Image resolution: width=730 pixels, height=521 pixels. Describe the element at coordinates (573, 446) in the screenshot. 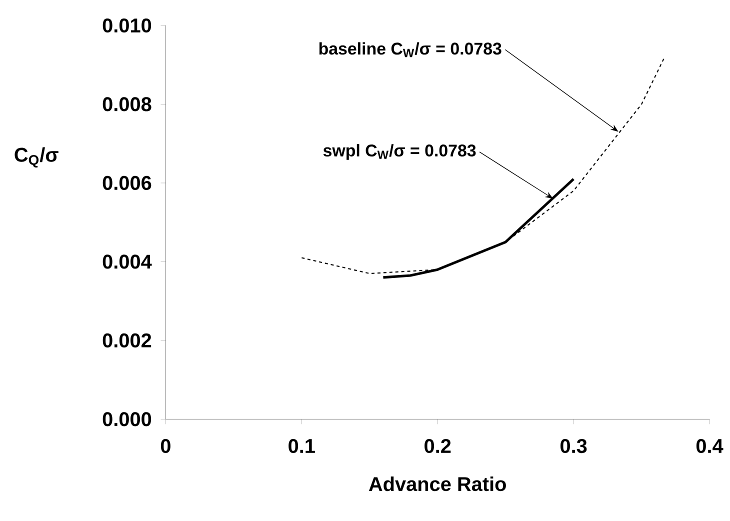

I see `x-tick-label: 0.3` at that location.